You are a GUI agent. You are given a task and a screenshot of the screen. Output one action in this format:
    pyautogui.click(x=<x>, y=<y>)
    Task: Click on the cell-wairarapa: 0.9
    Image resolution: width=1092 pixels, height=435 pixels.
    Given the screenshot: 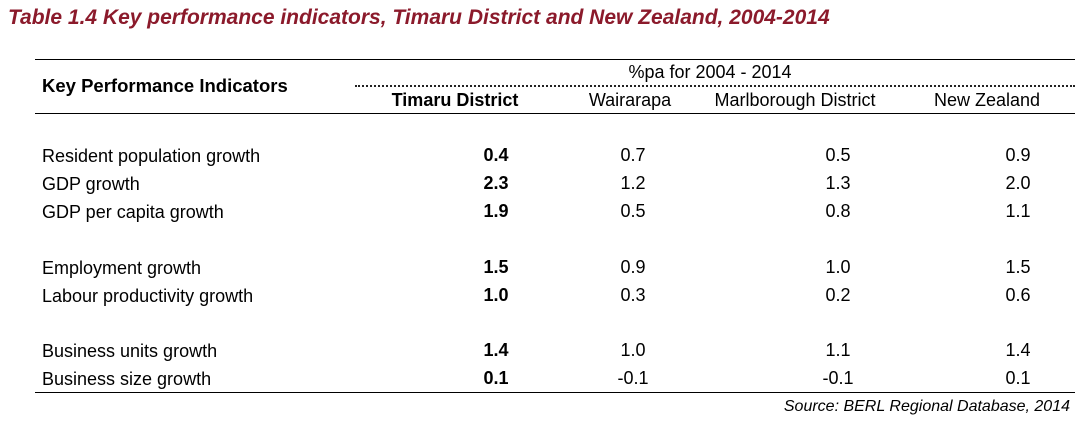 What is the action you would take?
    pyautogui.click(x=633, y=267)
    